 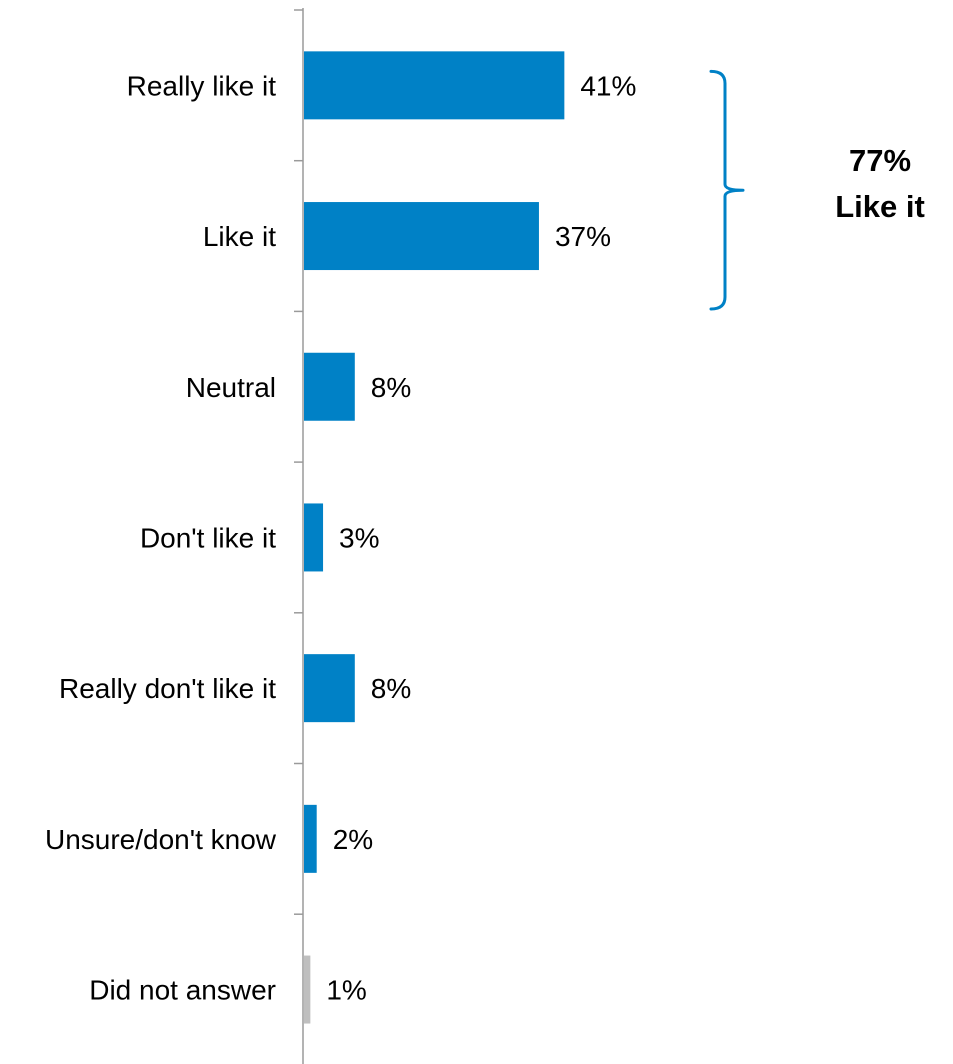 I want to click on category-label: Unsure/don't know, so click(x=161, y=839).